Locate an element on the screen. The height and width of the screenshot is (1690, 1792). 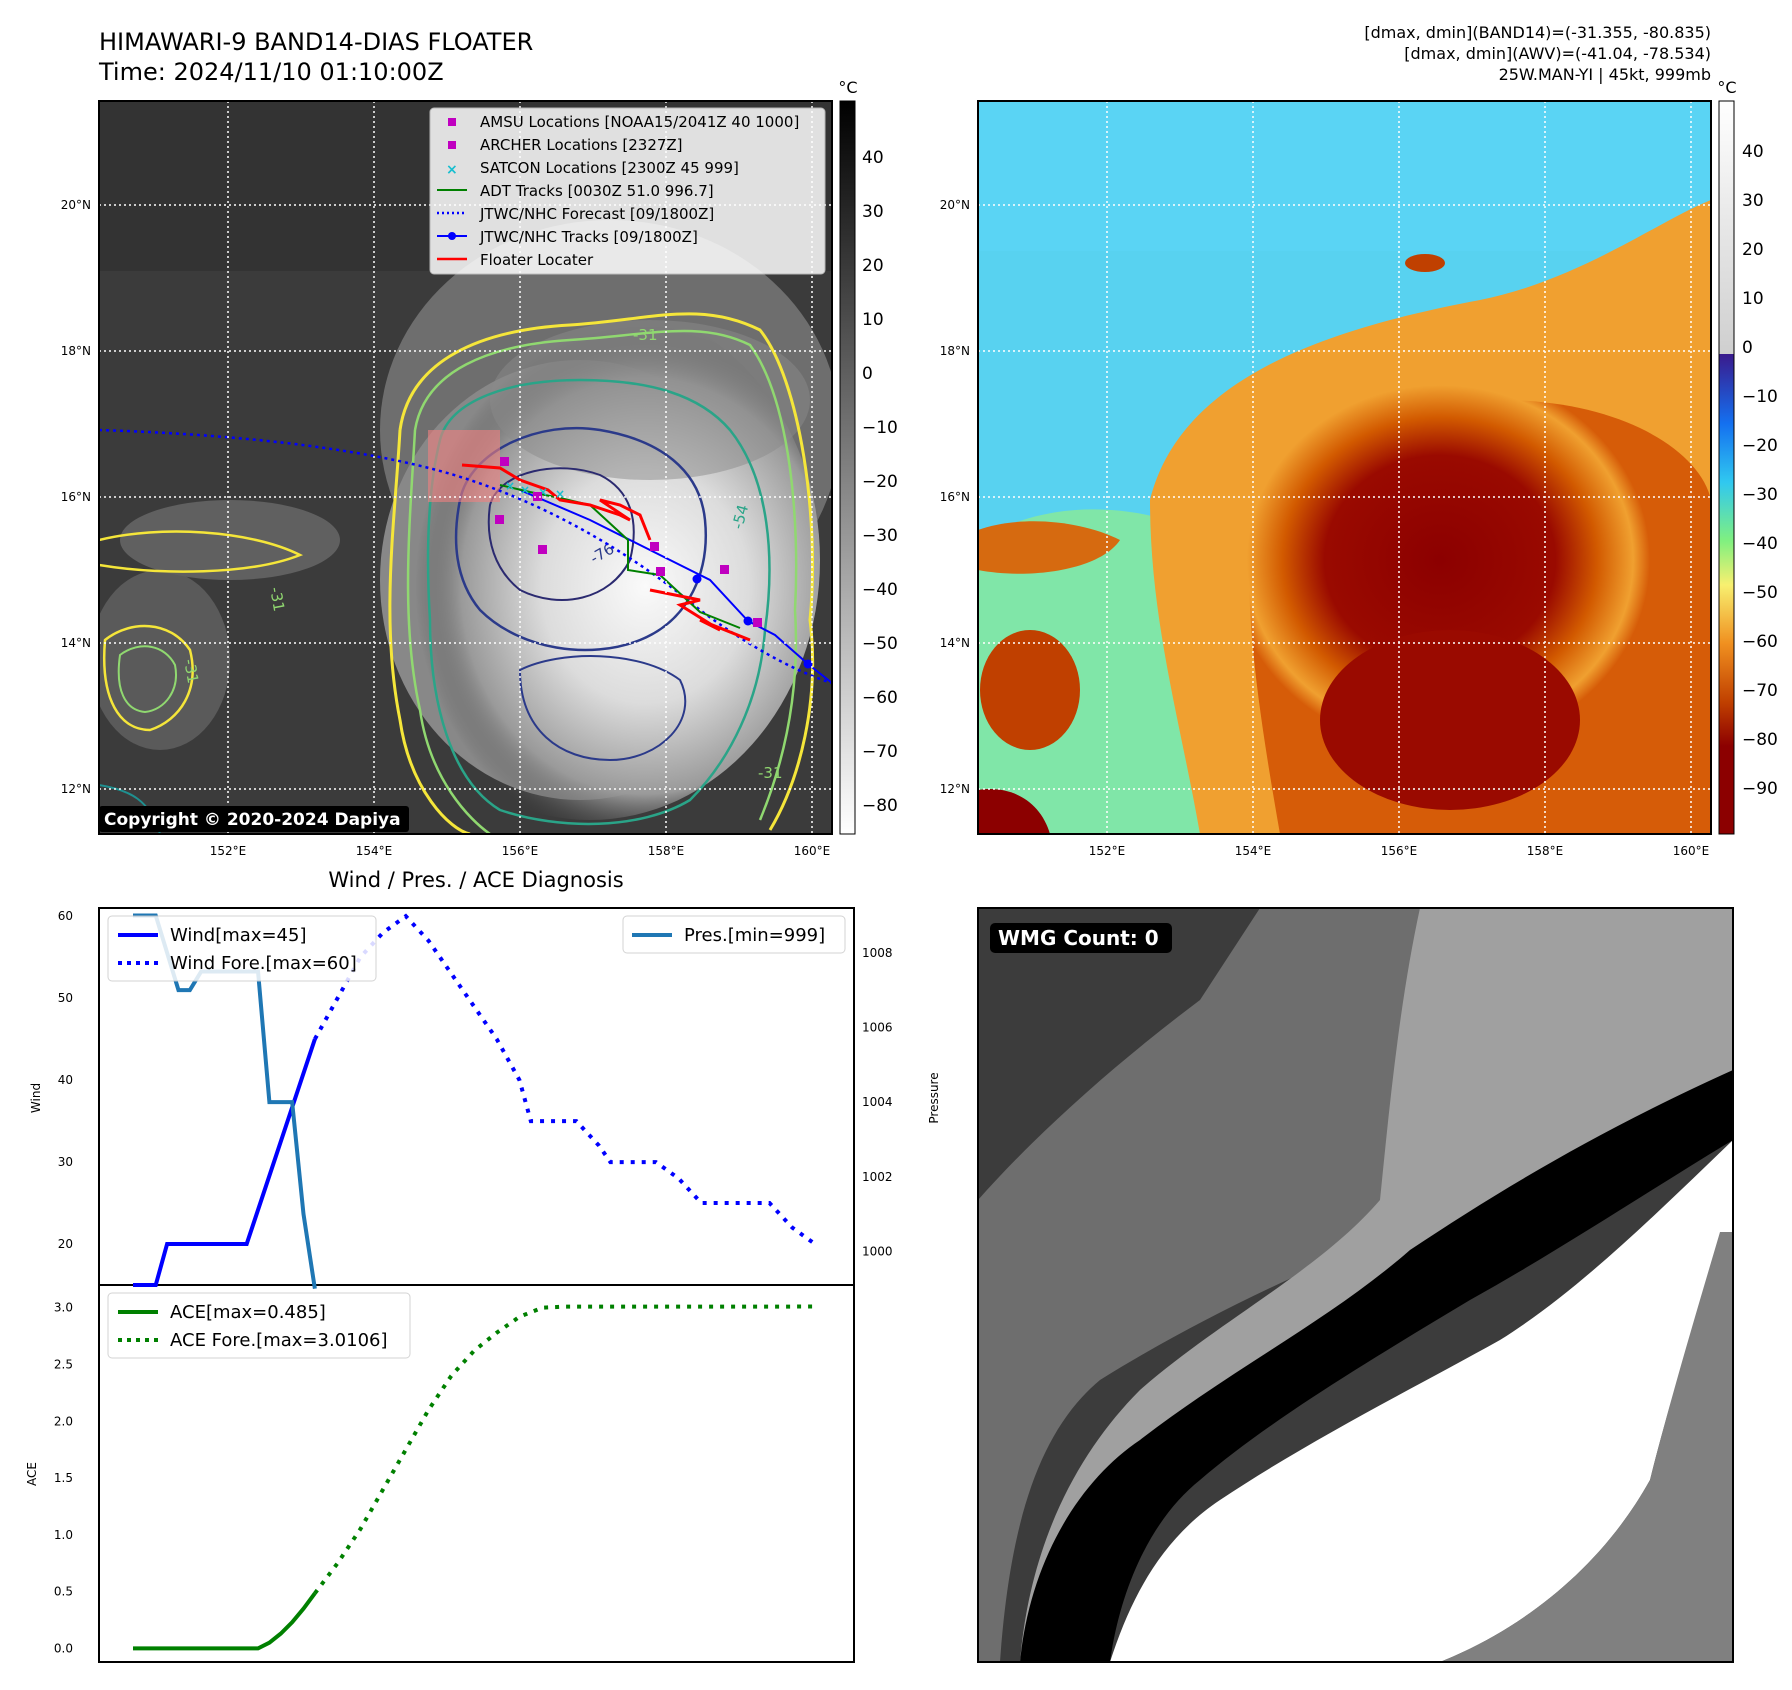
right-lon-ticks: 152°E 154°E 156°E 158°E 160°E is located at coordinates (1399, 851).